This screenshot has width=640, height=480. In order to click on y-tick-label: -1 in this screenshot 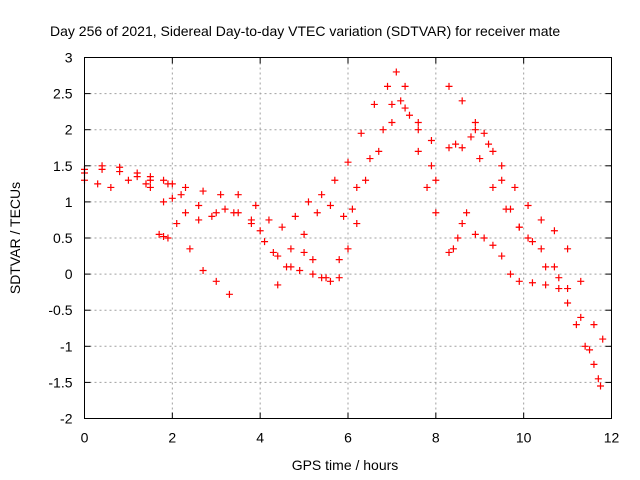, I will do `click(66, 346)`.